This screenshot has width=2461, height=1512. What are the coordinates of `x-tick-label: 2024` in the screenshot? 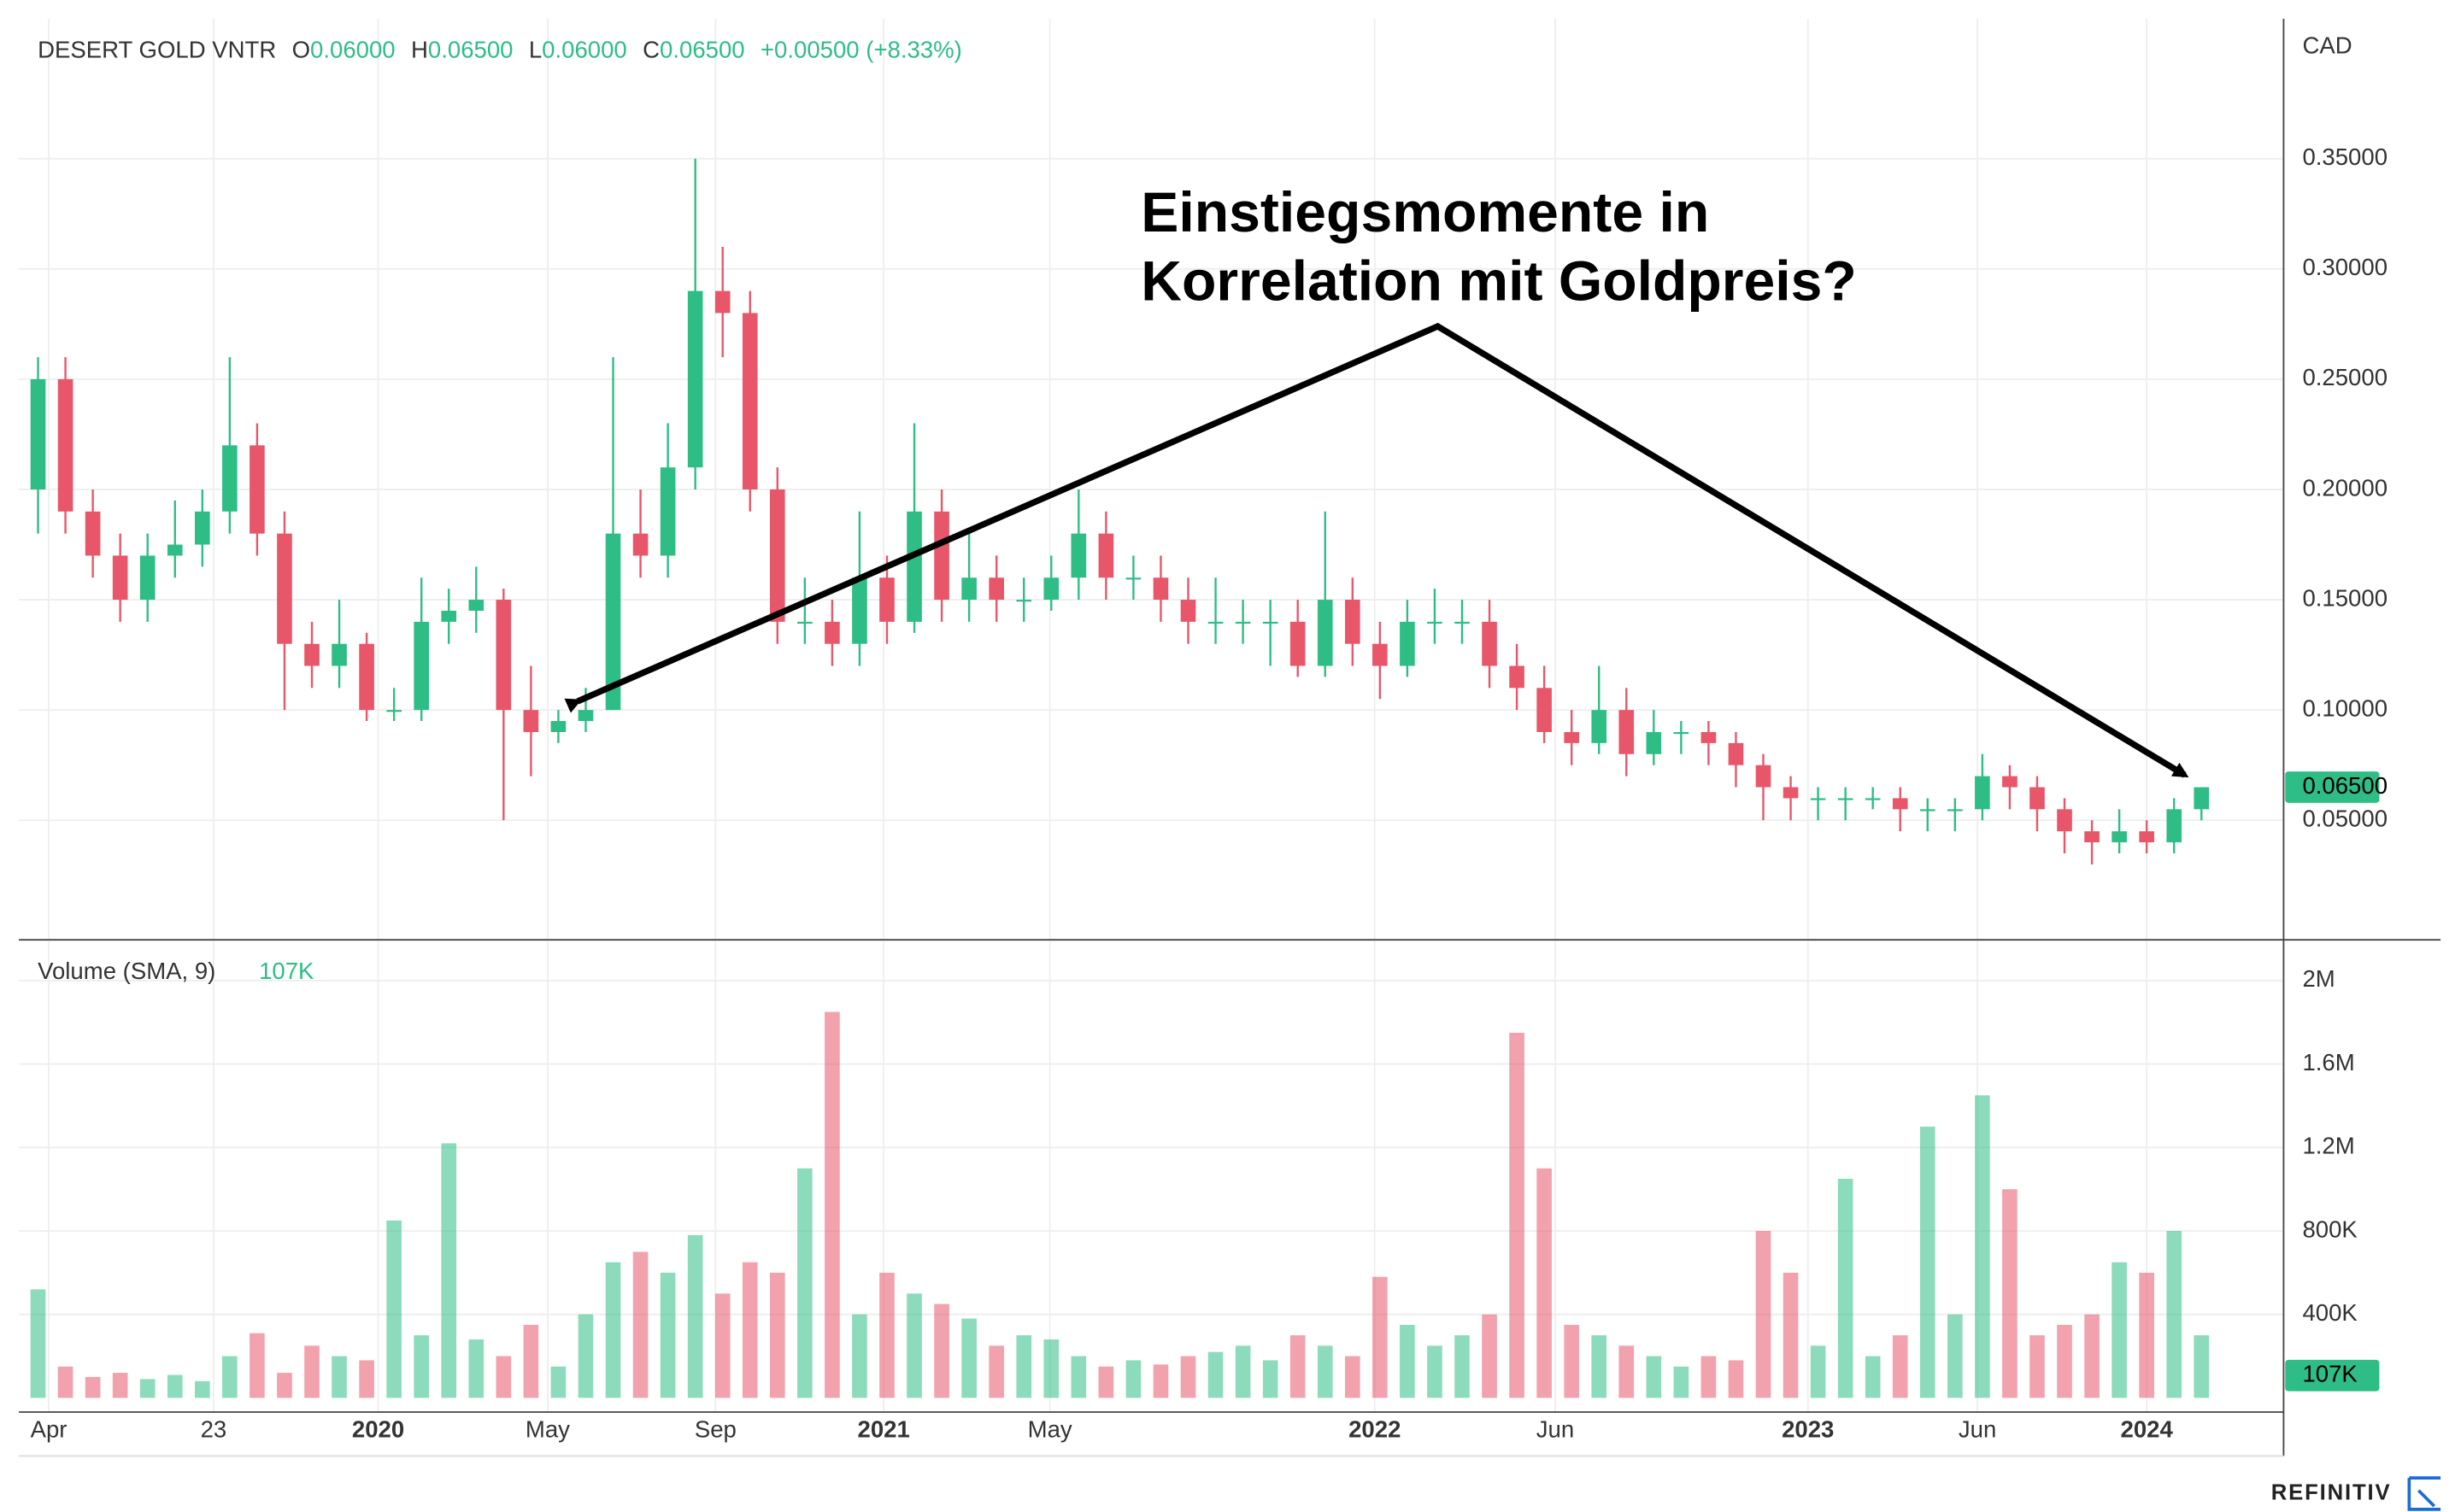 It's located at (2147, 1428).